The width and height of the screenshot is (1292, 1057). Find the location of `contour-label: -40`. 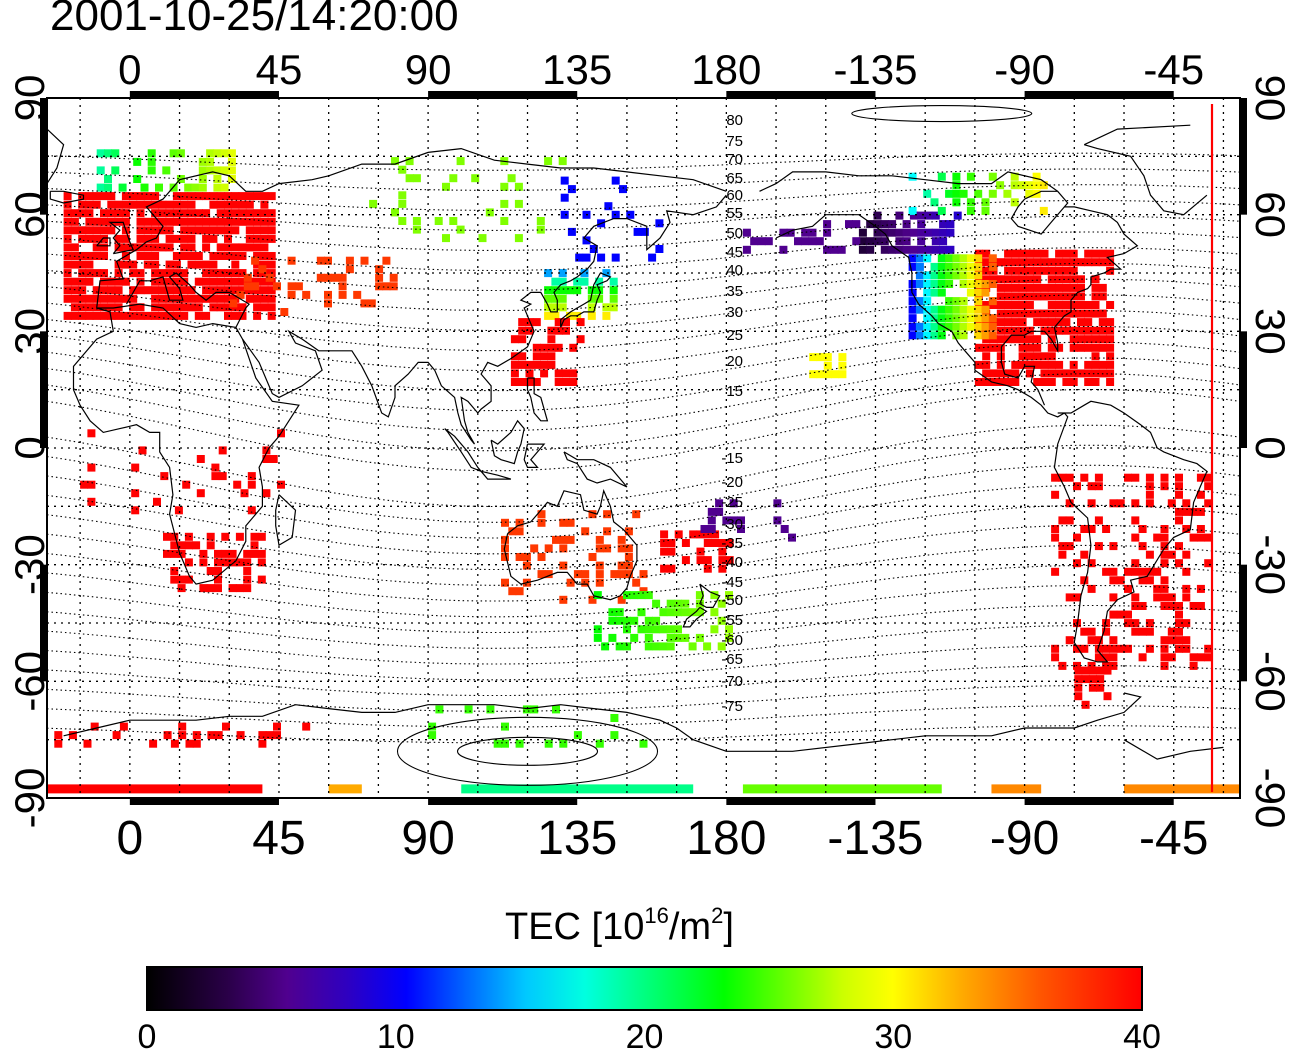

contour-label: -40 is located at coordinates (732, 562).